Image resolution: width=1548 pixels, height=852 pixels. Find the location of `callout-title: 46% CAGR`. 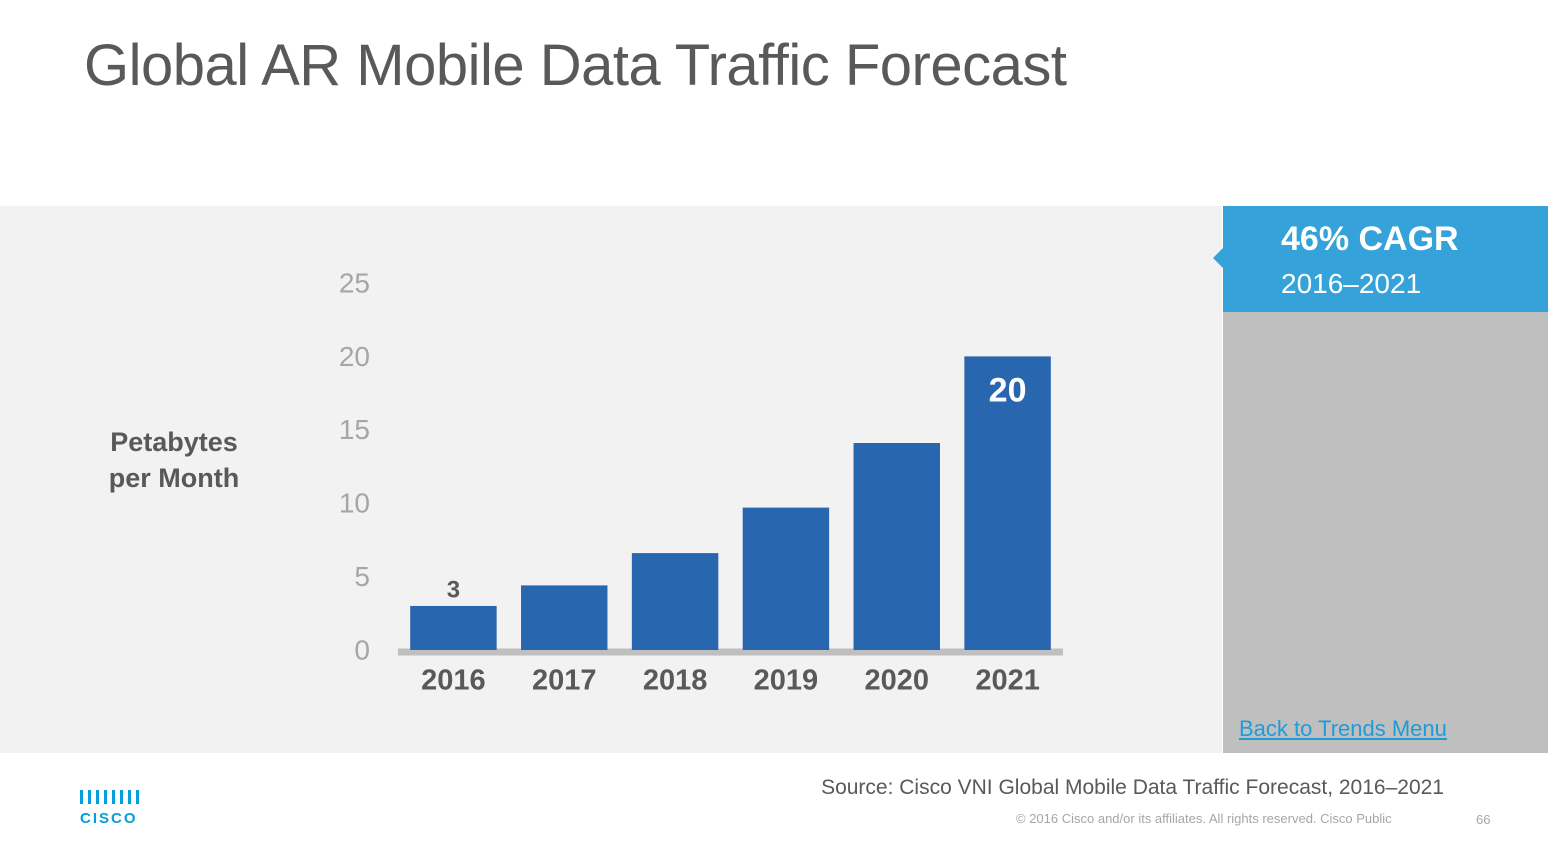

callout-title: 46% CAGR is located at coordinates (1370, 239).